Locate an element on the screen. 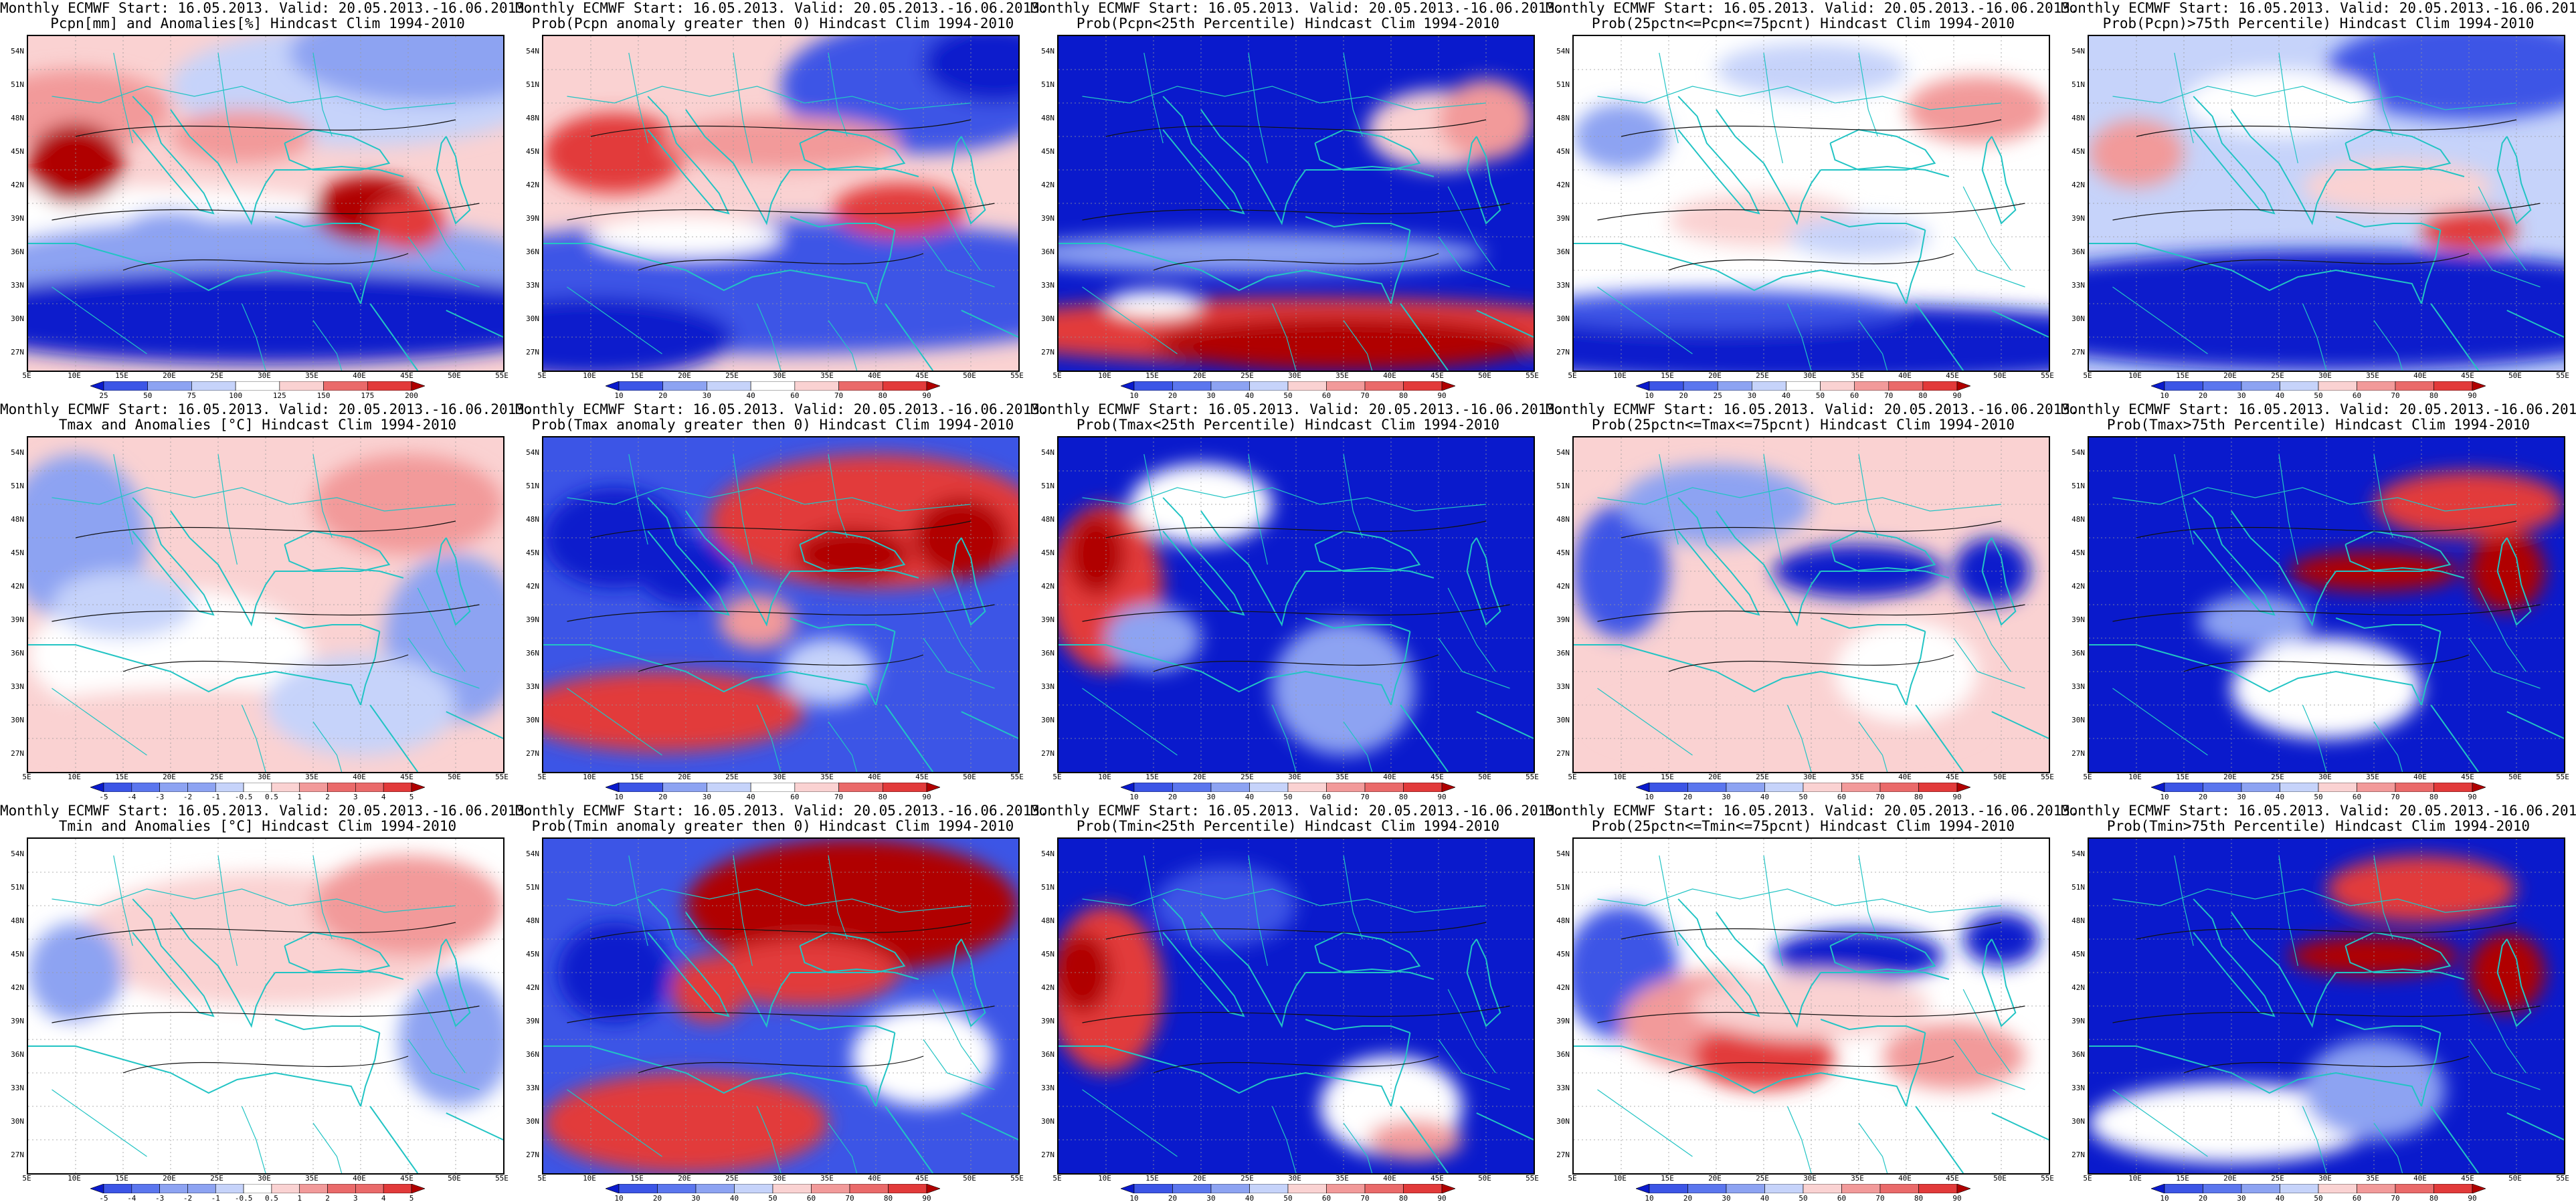 The width and height of the screenshot is (2576, 1204). colorbar-tick-label: 70 is located at coordinates (1880, 797).